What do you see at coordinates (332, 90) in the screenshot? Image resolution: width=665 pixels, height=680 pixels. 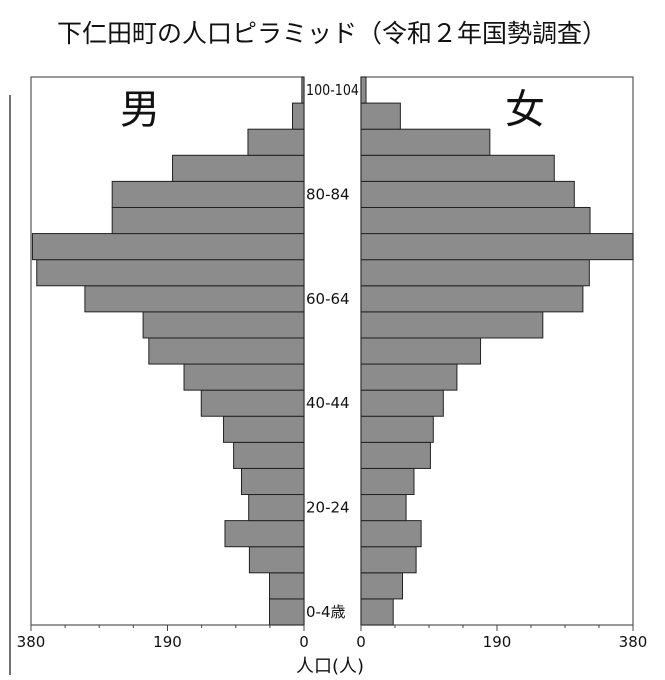 I see `age-label: 100-104` at bounding box center [332, 90].